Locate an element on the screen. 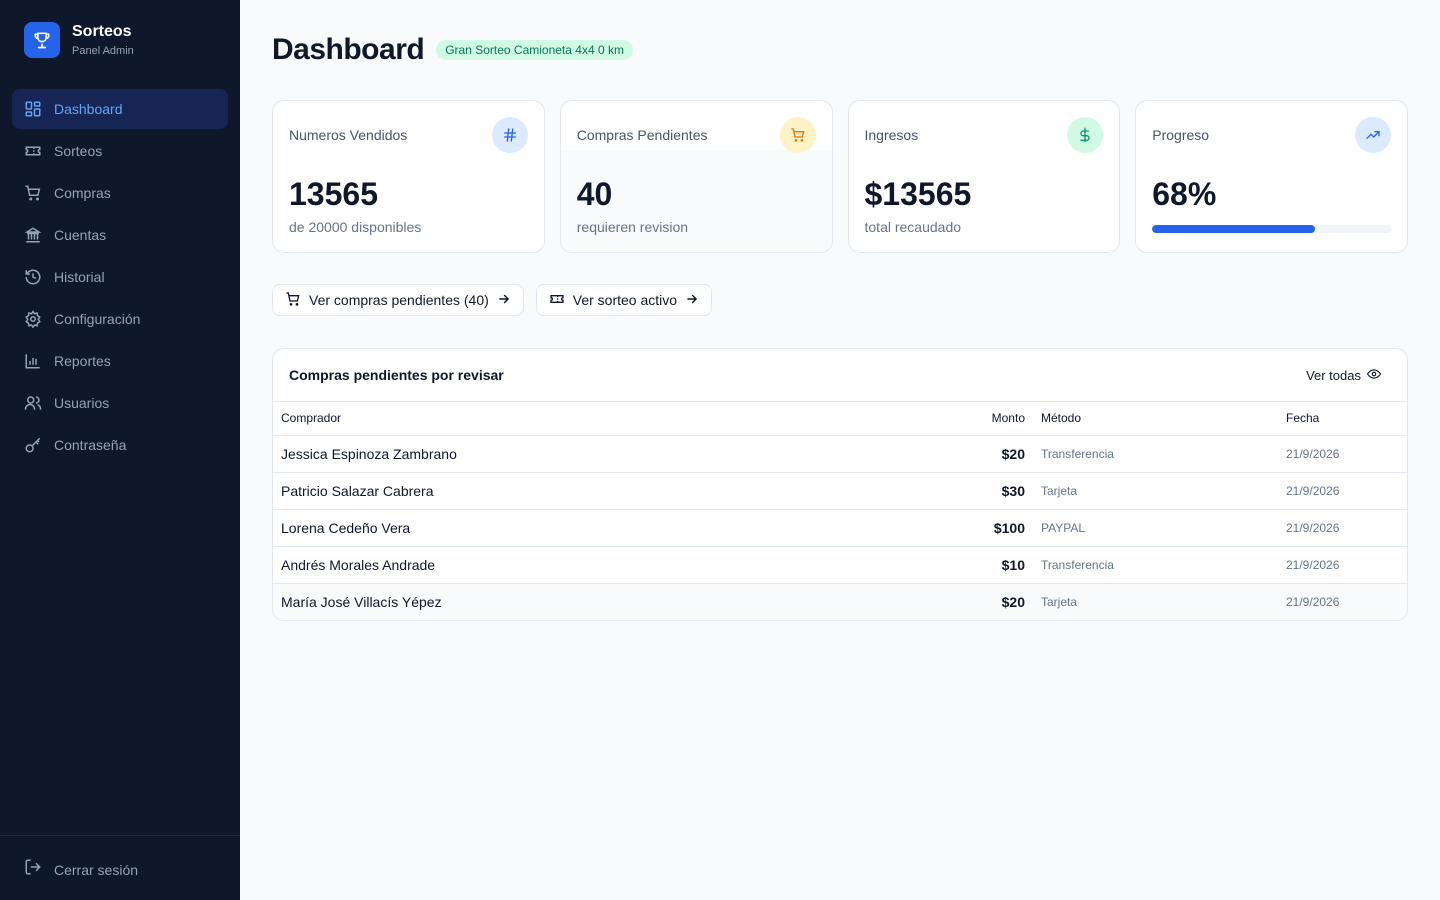 The height and width of the screenshot is (900, 1440). sidebar-item-label: Reportes is located at coordinates (82, 361).